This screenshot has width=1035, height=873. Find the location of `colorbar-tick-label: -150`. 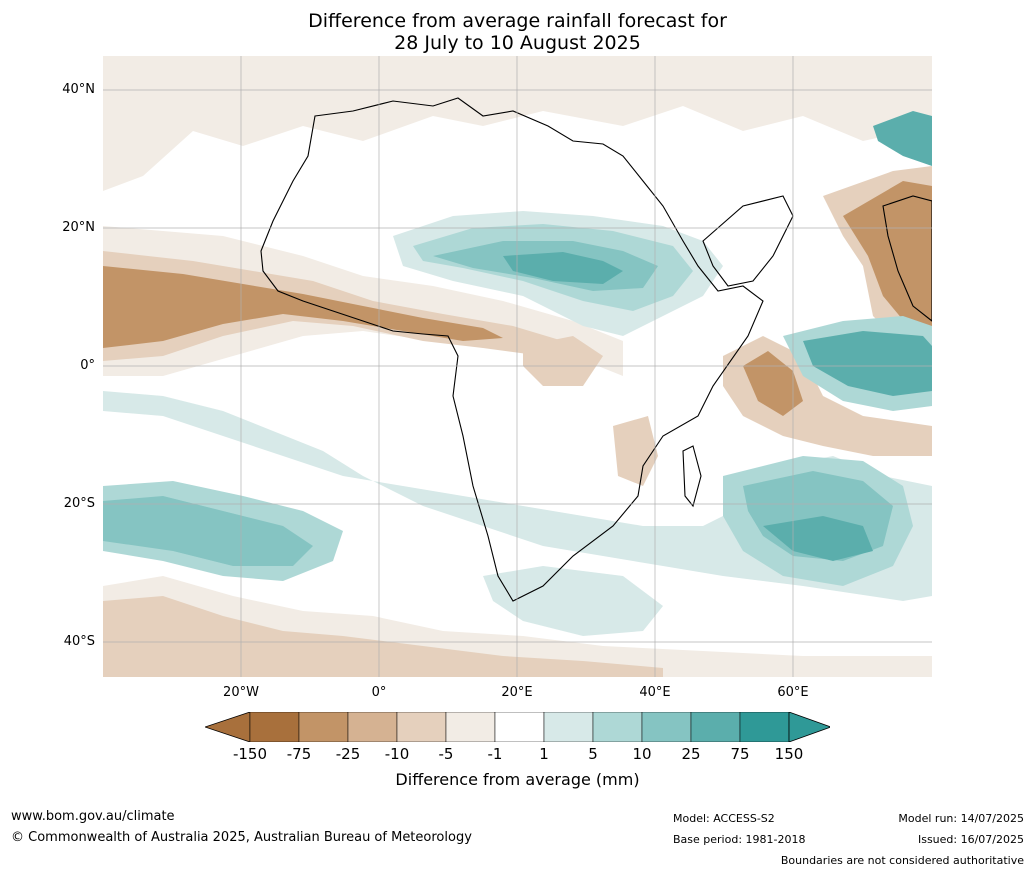

colorbar-tick-label: -150 is located at coordinates (250, 754).